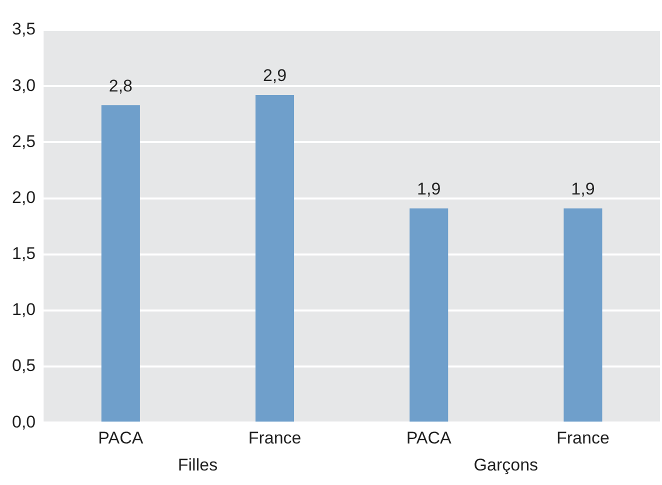 The image size is (662, 485). I want to click on data-label: 2,8, so click(120, 86).